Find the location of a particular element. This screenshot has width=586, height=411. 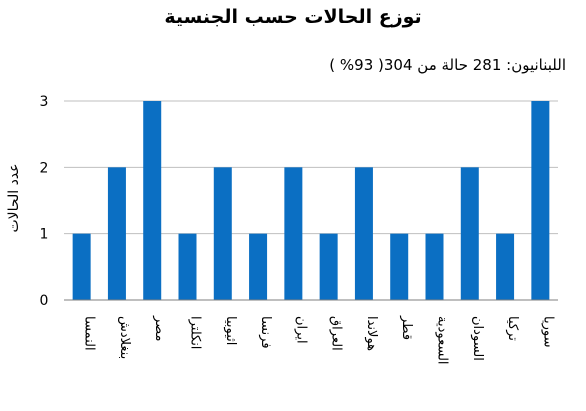

x-tick-label: قطر is located at coordinates (406, 327).